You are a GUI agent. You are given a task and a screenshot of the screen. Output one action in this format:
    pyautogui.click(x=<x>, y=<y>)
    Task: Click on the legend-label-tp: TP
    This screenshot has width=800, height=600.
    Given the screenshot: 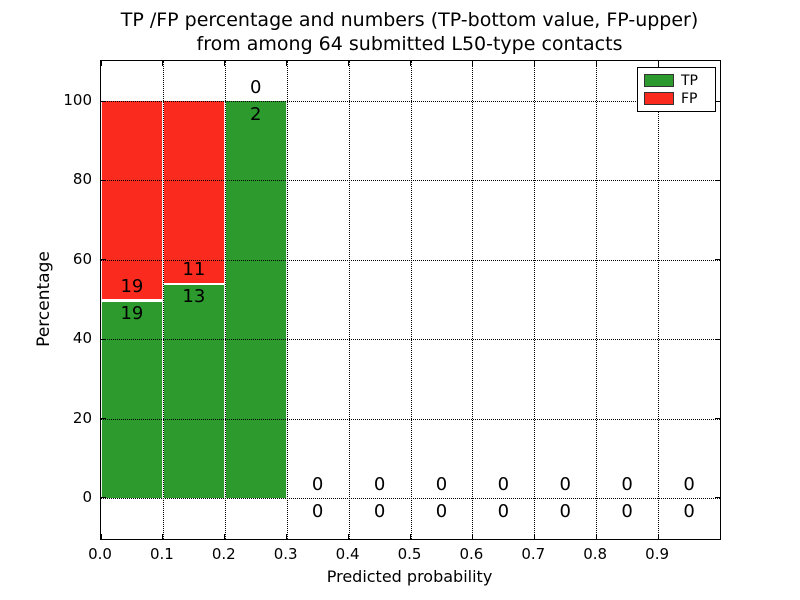 What is the action you would take?
    pyautogui.click(x=689, y=80)
    